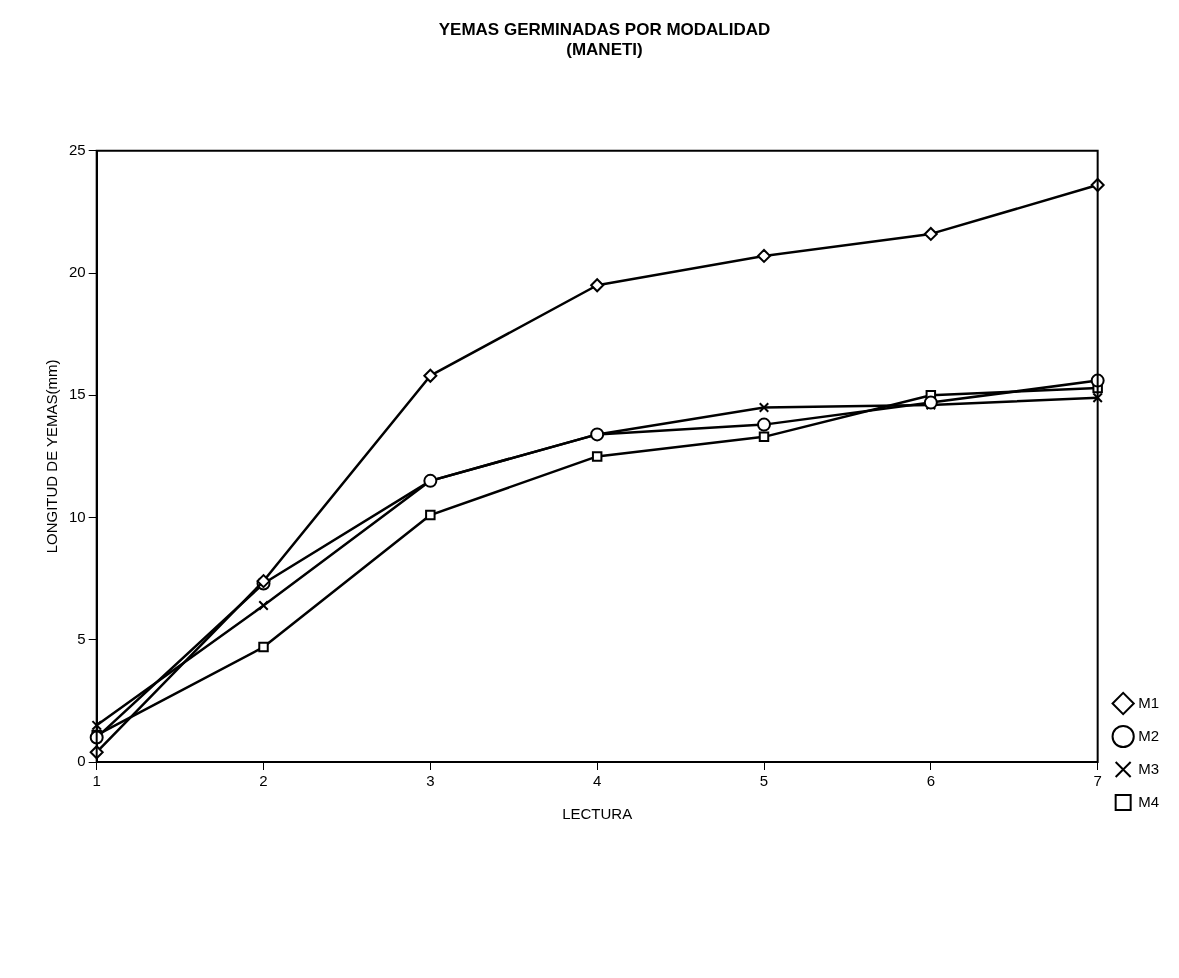  I want to click on legend-label: M4, so click(1149, 801).